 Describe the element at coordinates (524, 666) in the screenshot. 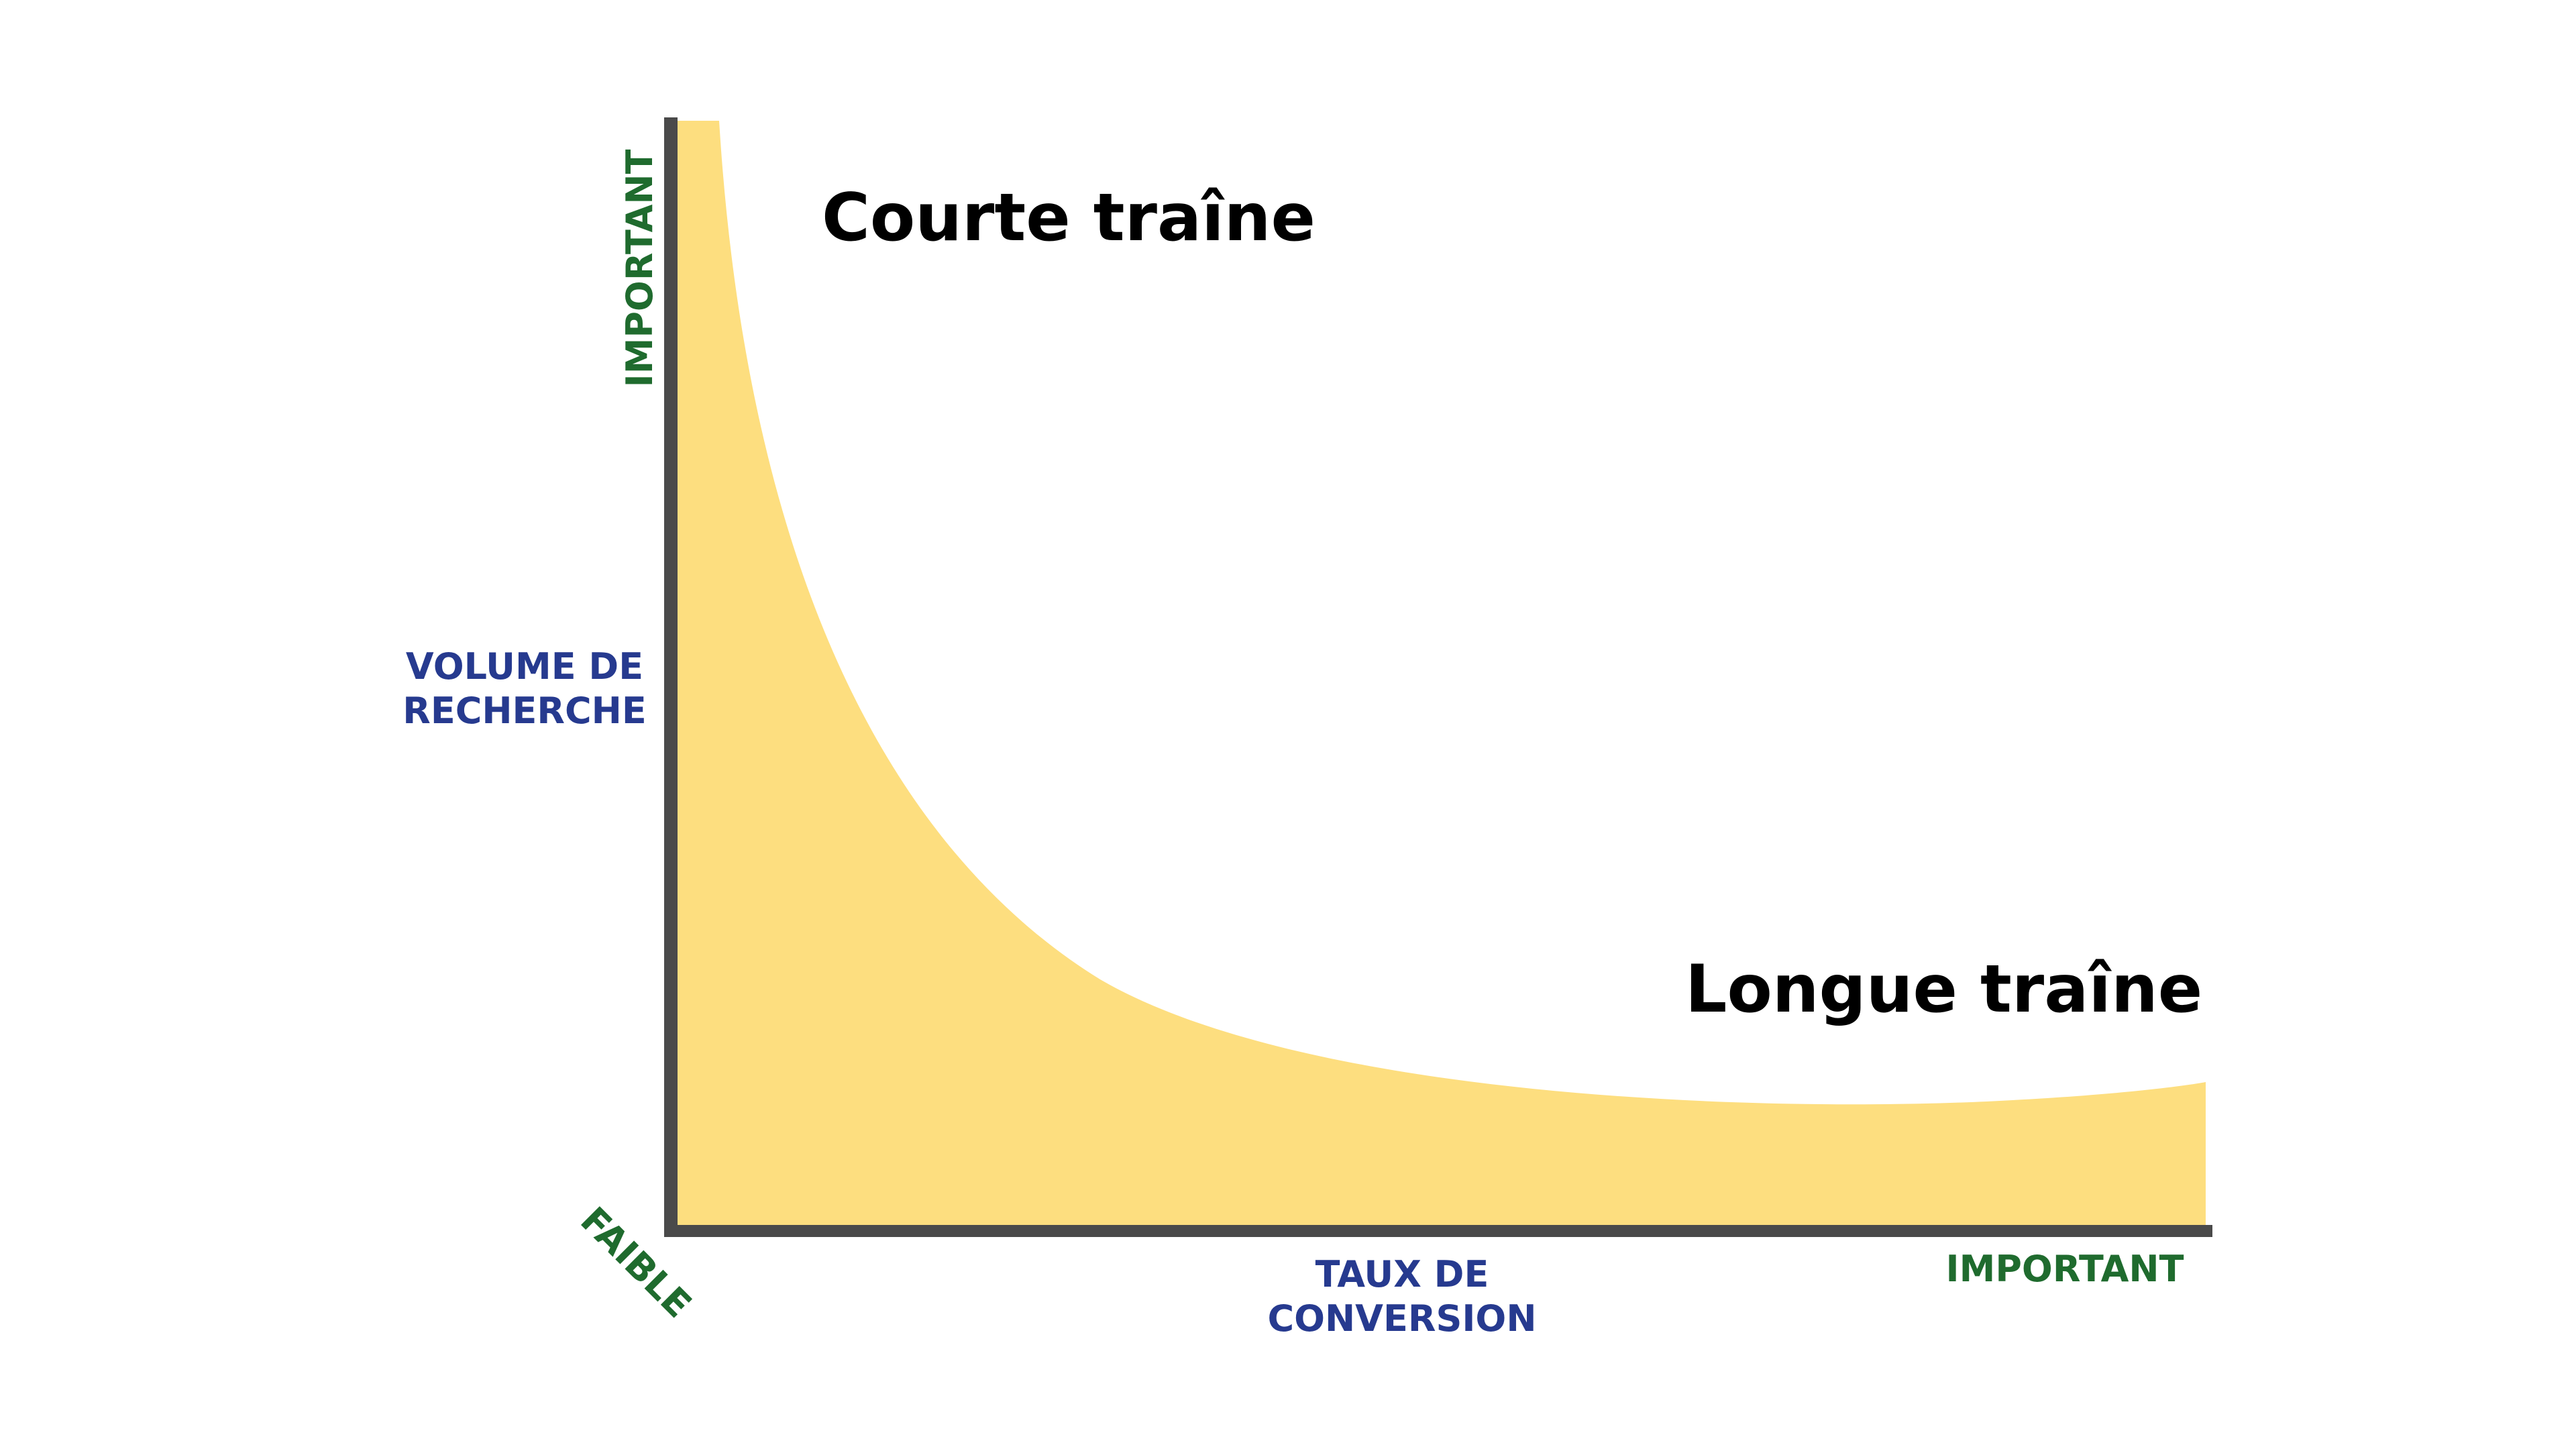

I see `y-axis-title-line1: VOLUME DE` at that location.